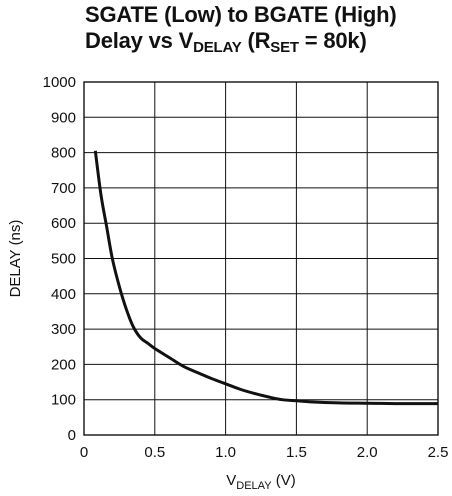 This screenshot has width=452, height=496. I want to click on chart-title-line-1: SGATE (Low) to BGATE (High), so click(241, 14).